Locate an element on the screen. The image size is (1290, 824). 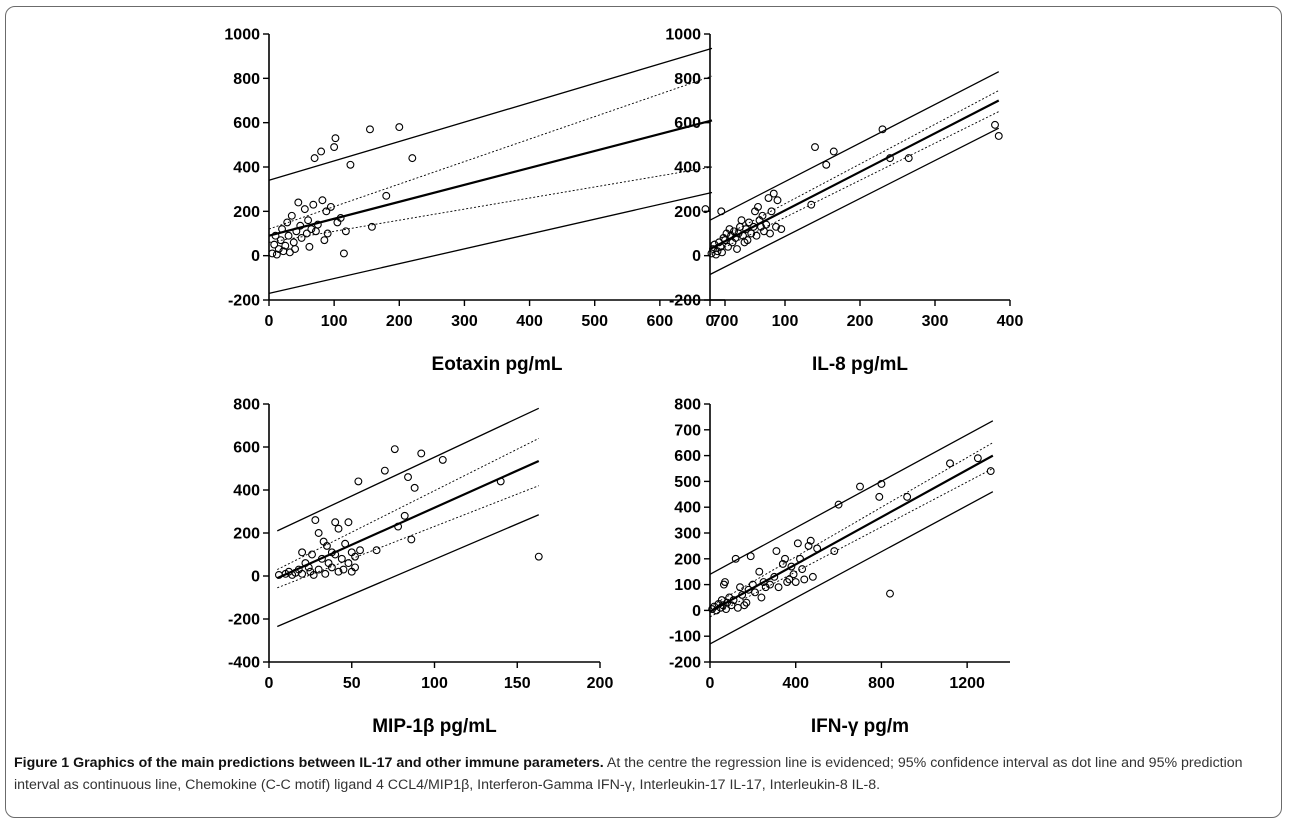
x-axis-label: Eotaxin pg/mL is located at coordinates (497, 364).